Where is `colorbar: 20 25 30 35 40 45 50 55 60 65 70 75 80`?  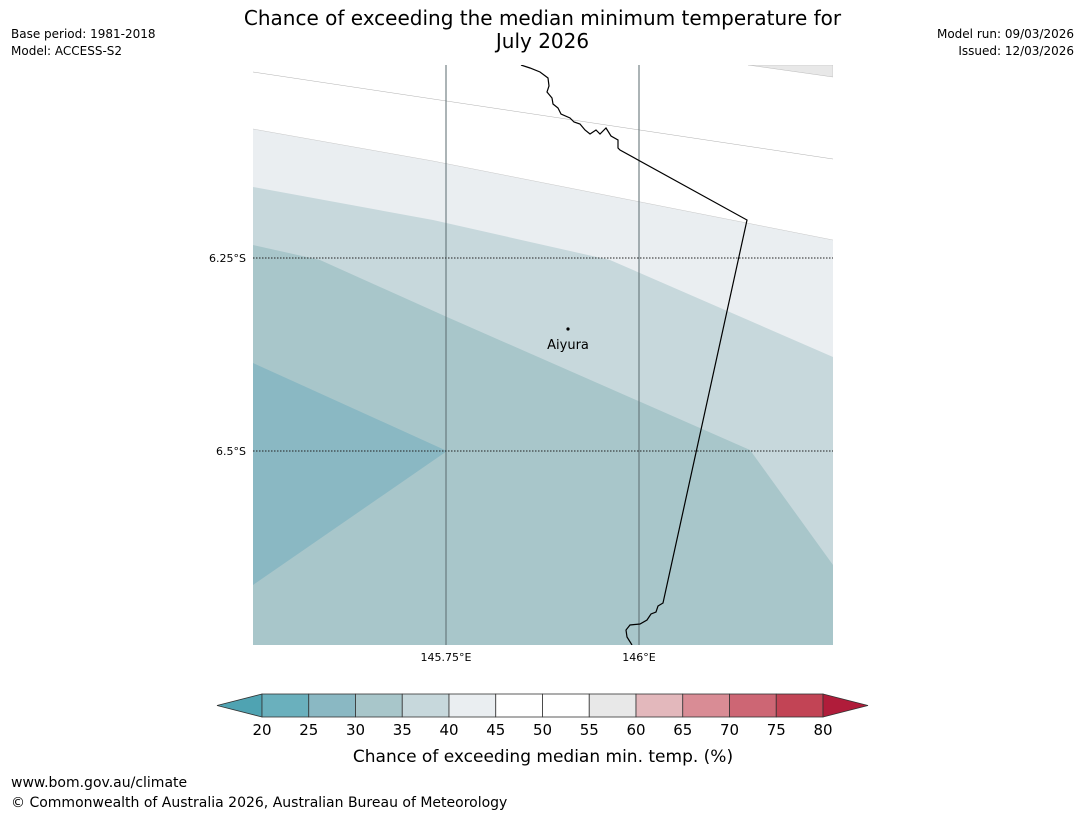
colorbar: 20 25 30 35 40 45 50 55 60 65 70 75 80 is located at coordinates (542, 716).